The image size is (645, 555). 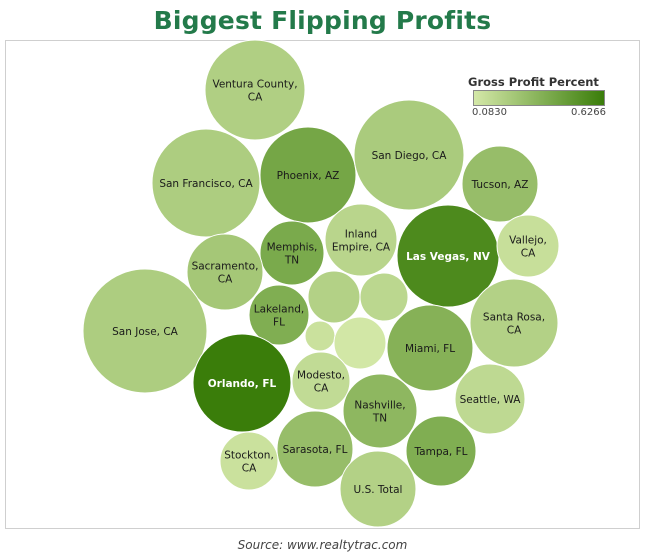 I want to click on bubble-label-line: Phoenix, AZ, so click(x=308, y=176).